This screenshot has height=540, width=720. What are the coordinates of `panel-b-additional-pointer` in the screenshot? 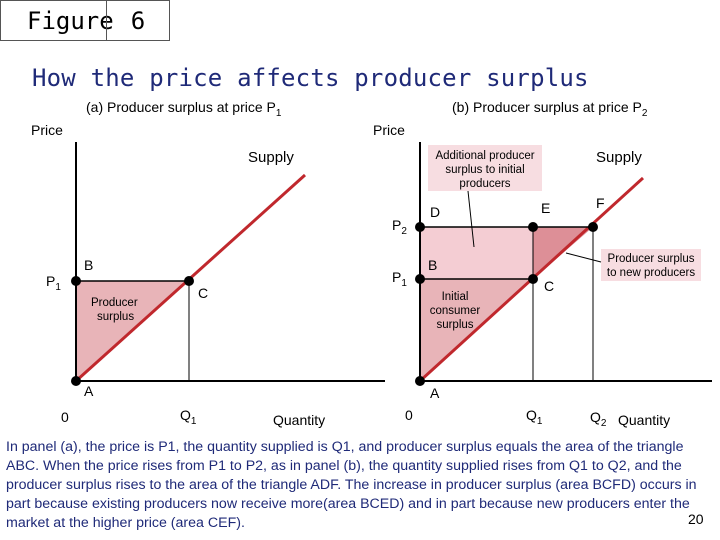 It's located at (471, 219).